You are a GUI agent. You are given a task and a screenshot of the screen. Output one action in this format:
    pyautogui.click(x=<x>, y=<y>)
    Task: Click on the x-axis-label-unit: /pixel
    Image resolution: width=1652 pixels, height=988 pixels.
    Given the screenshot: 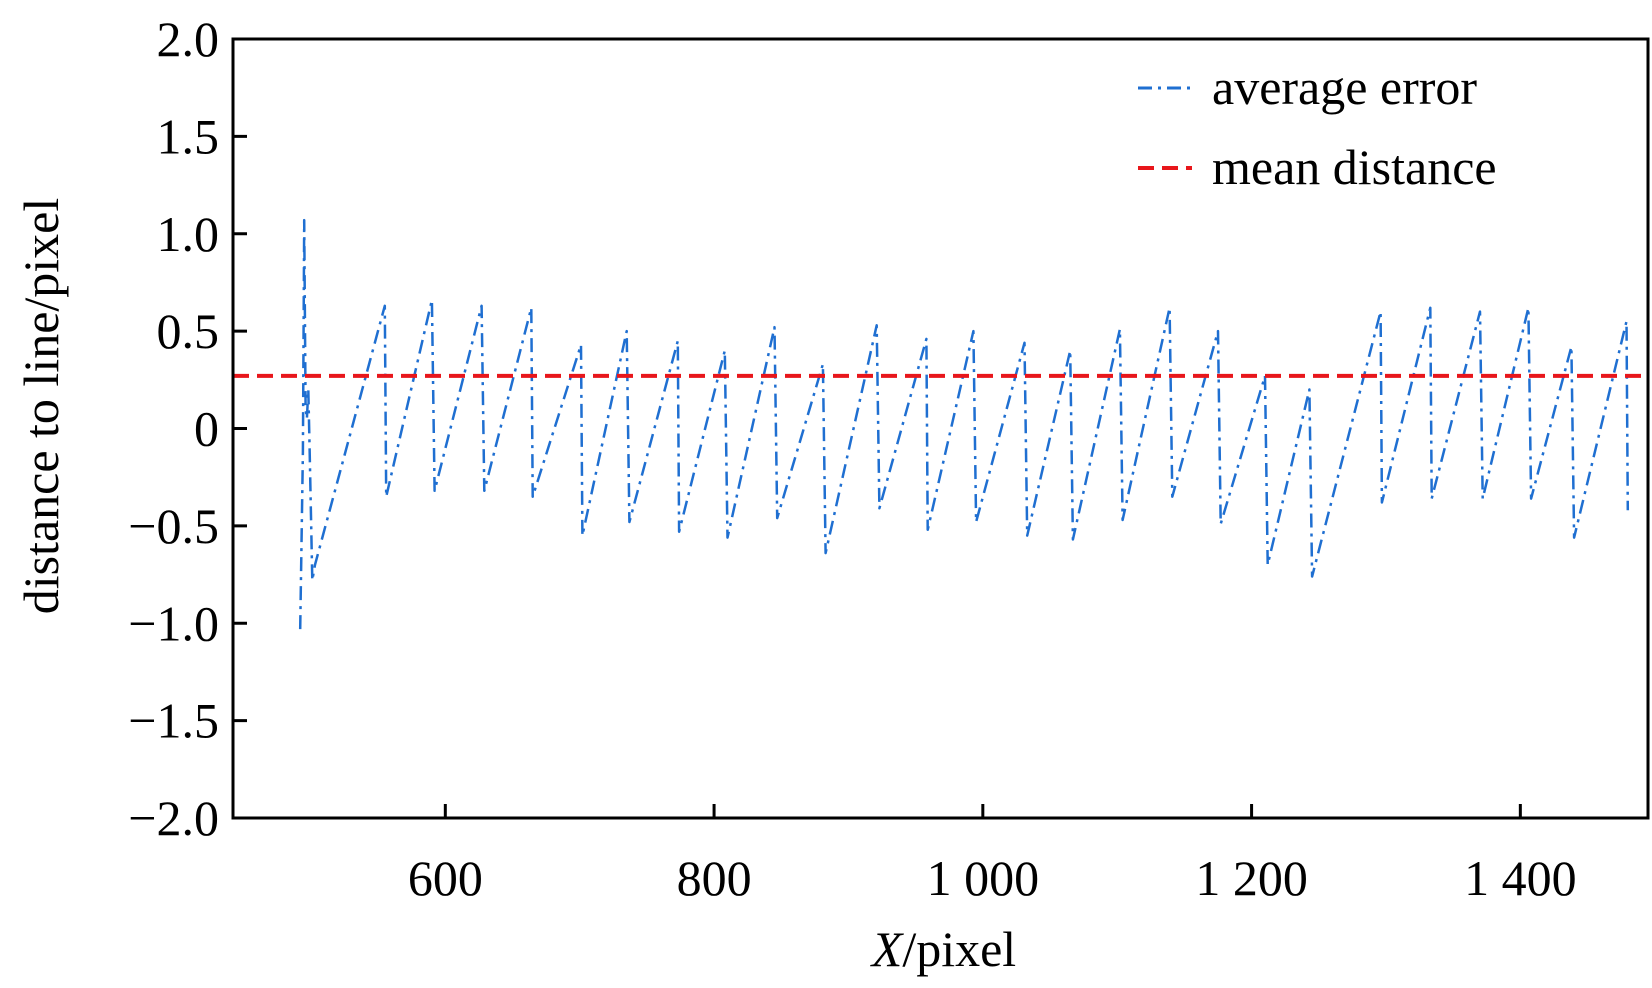 What is the action you would take?
    pyautogui.click(x=959, y=949)
    